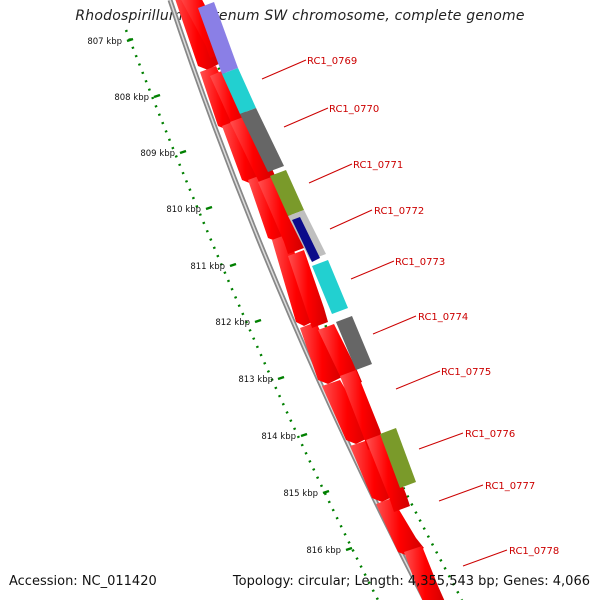  I want to click on tick-label: 810 kbp, so click(183, 210).